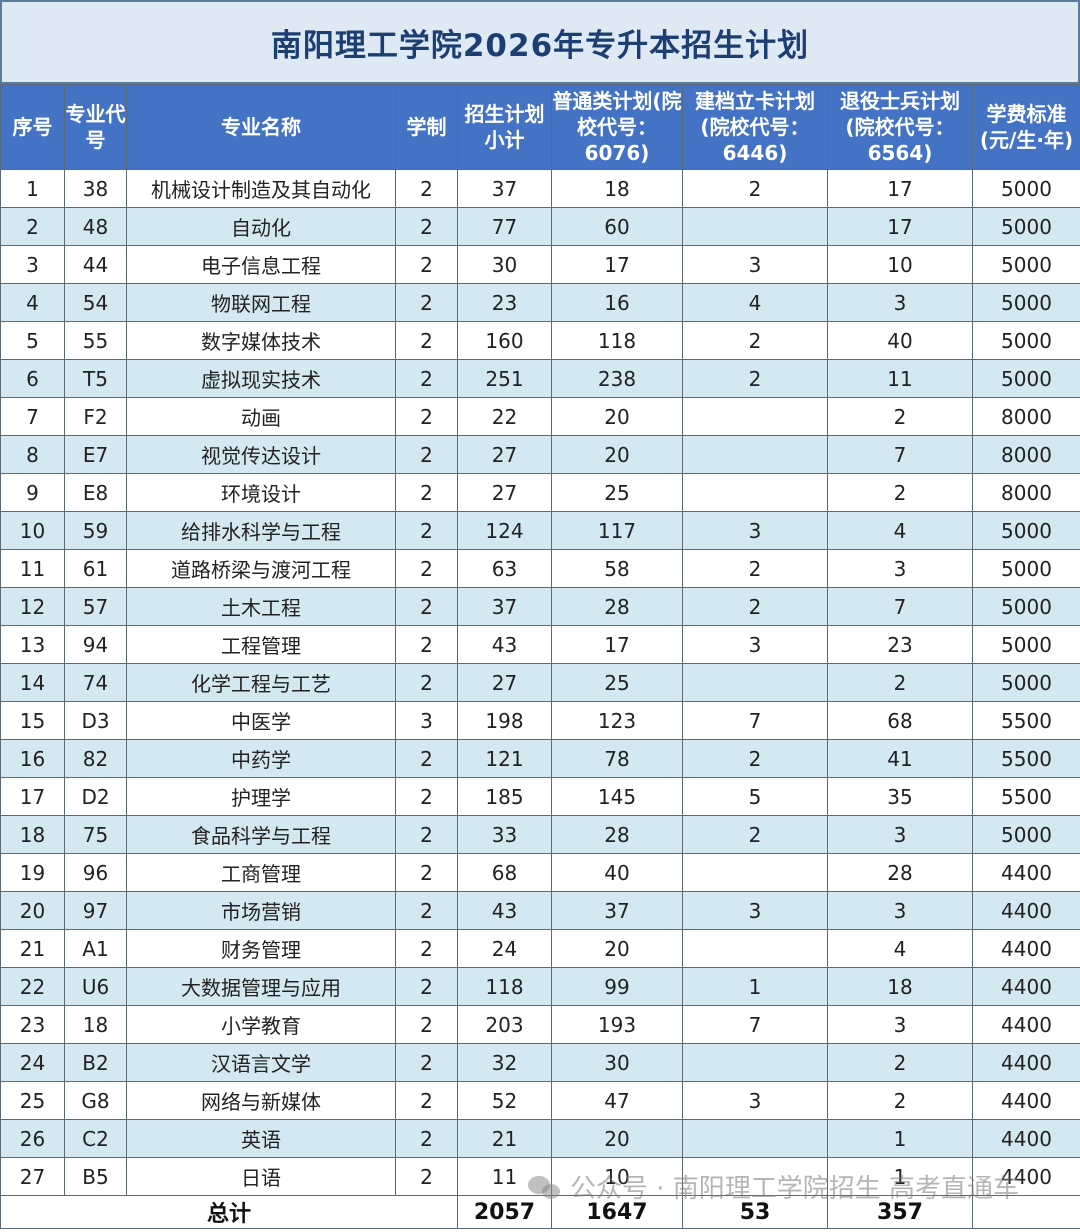 The height and width of the screenshot is (1232, 1080). What do you see at coordinates (900, 758) in the screenshot?
I see `cell-veteran: 41` at bounding box center [900, 758].